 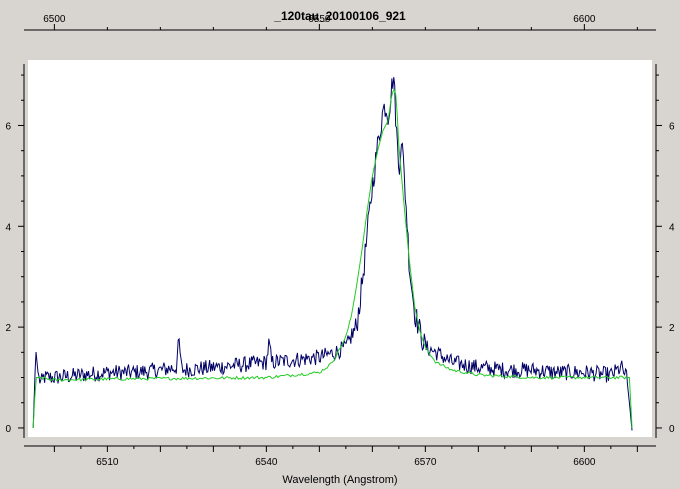 I want to click on left-tick-label: 0, so click(x=8, y=429).